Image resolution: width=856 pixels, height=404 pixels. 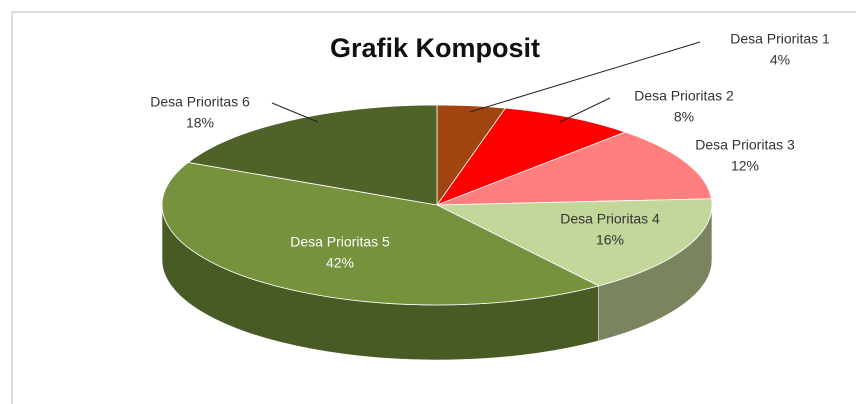 I want to click on slice-value-label: 12%, so click(x=745, y=166).